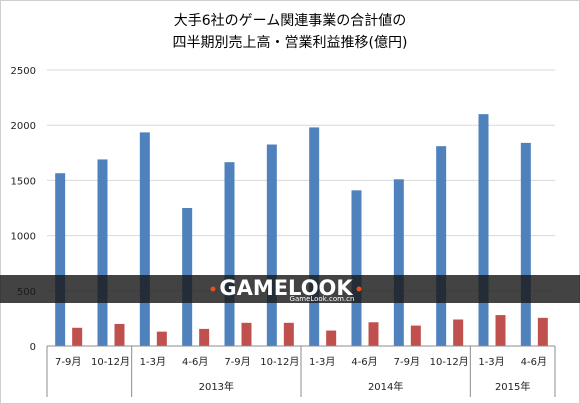 The width and height of the screenshot is (580, 404). I want to click on x-year-label: 2015年, so click(512, 386).